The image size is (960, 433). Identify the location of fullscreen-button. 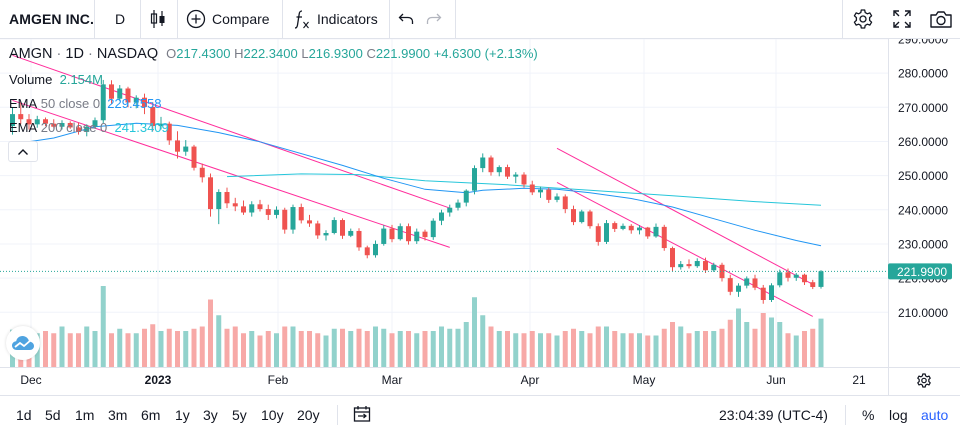
(902, 19).